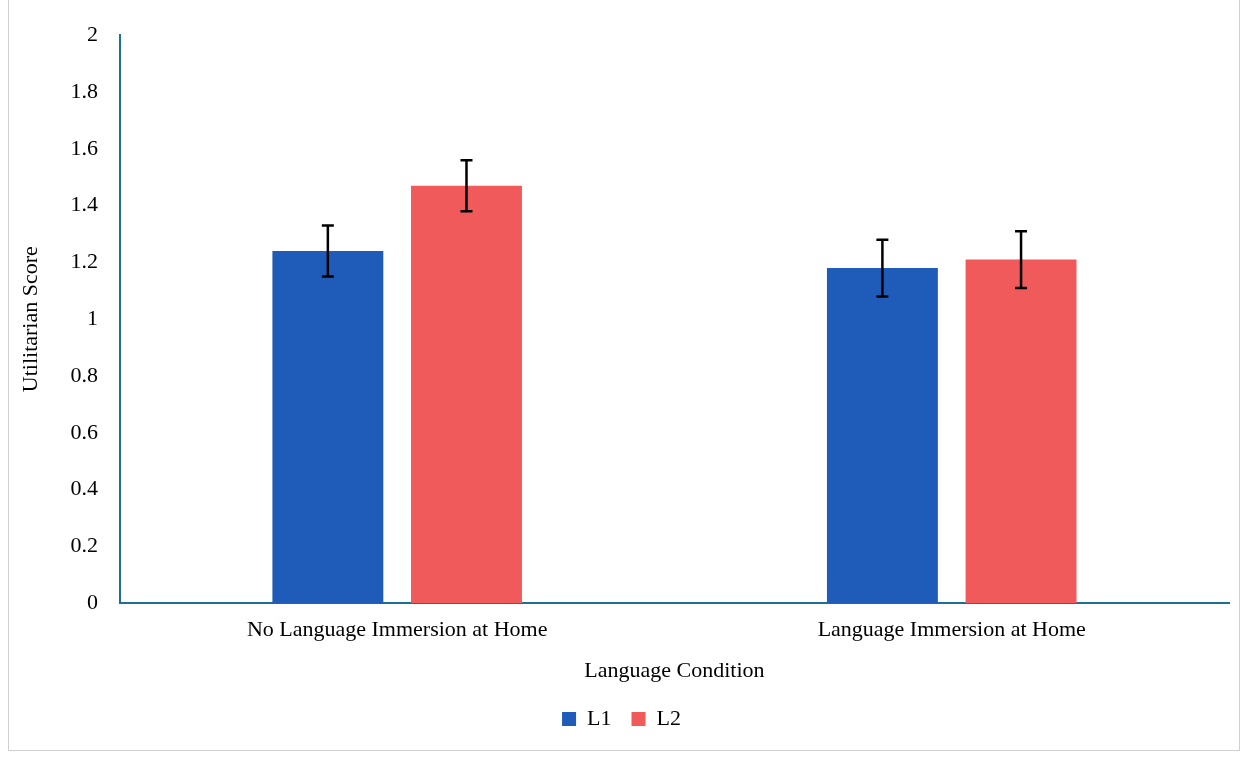  What do you see at coordinates (84, 204) in the screenshot?
I see `y-tick-label: 1.4` at bounding box center [84, 204].